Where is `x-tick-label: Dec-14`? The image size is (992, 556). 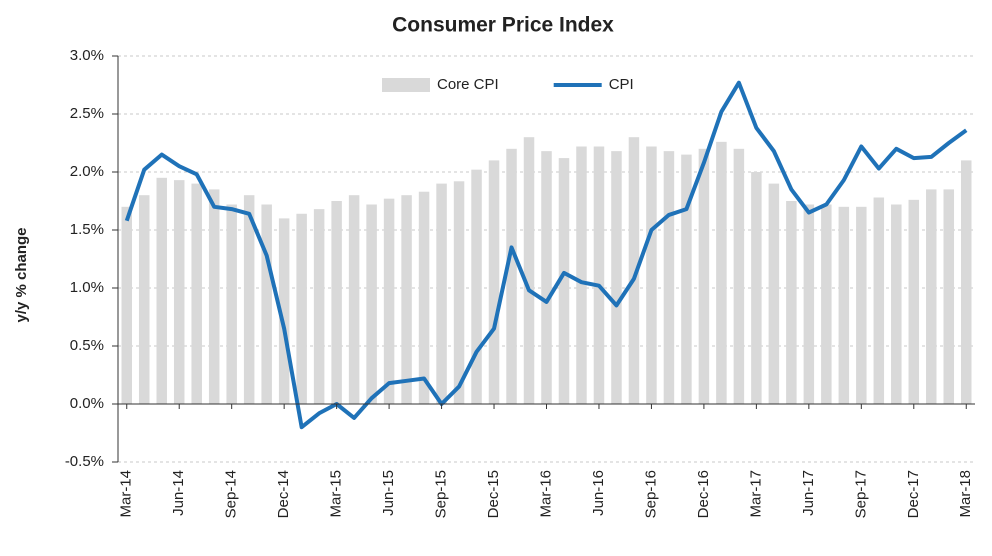
x-tick-label: Dec-14 is located at coordinates (283, 494).